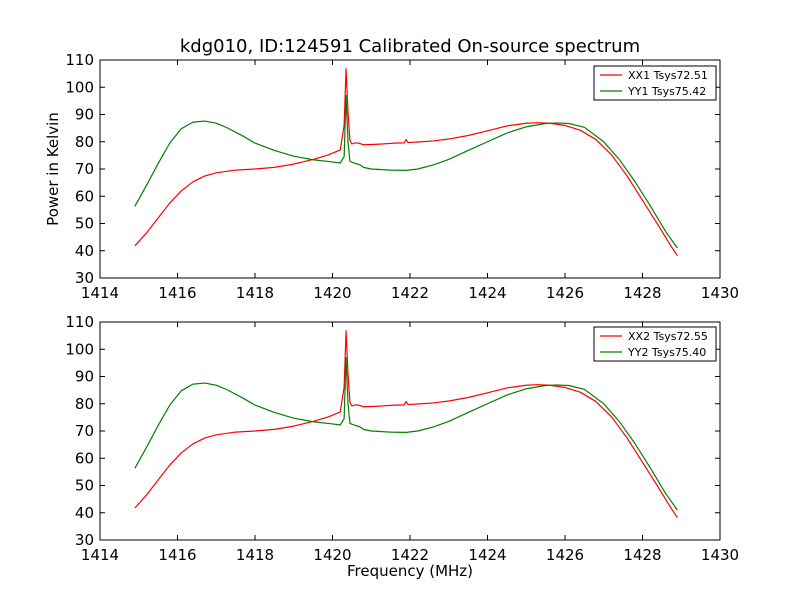 This screenshot has height=600, width=800. I want to click on y-axis-label: Power in Kelvin, so click(53, 169).